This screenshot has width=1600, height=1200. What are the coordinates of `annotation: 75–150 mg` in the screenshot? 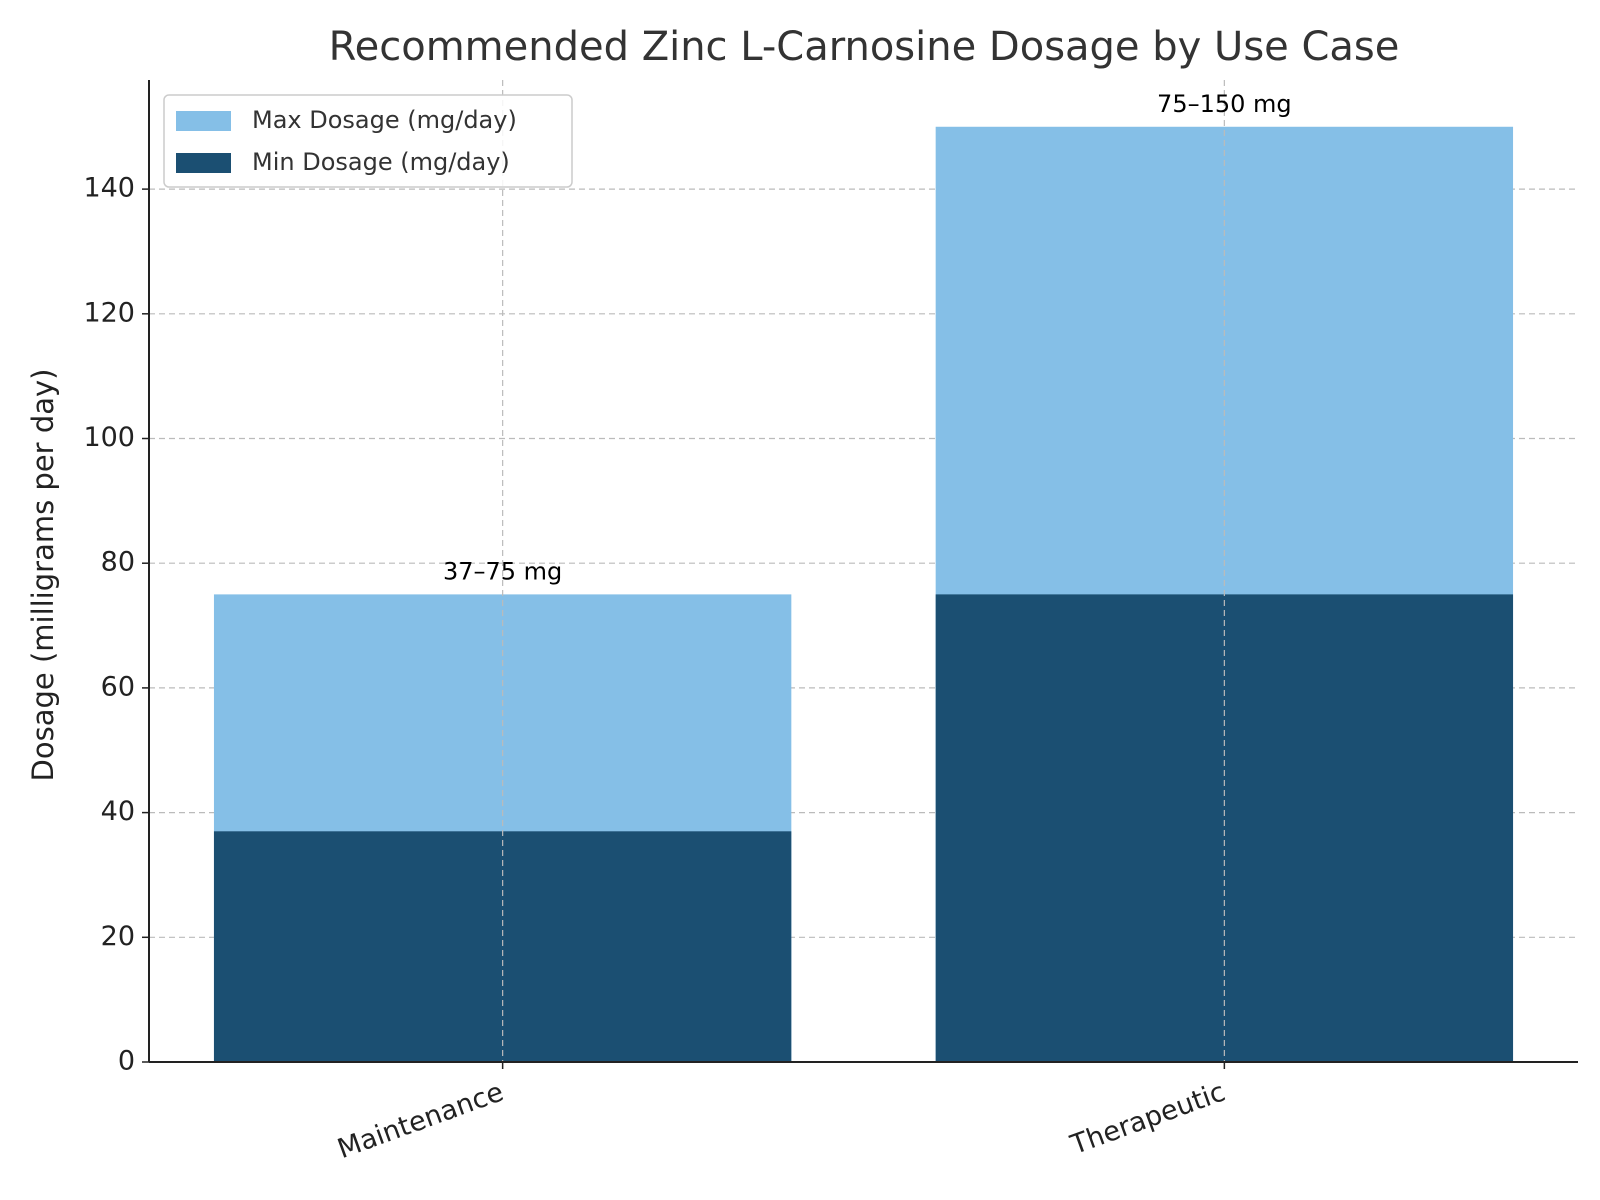 It's located at (1224, 104).